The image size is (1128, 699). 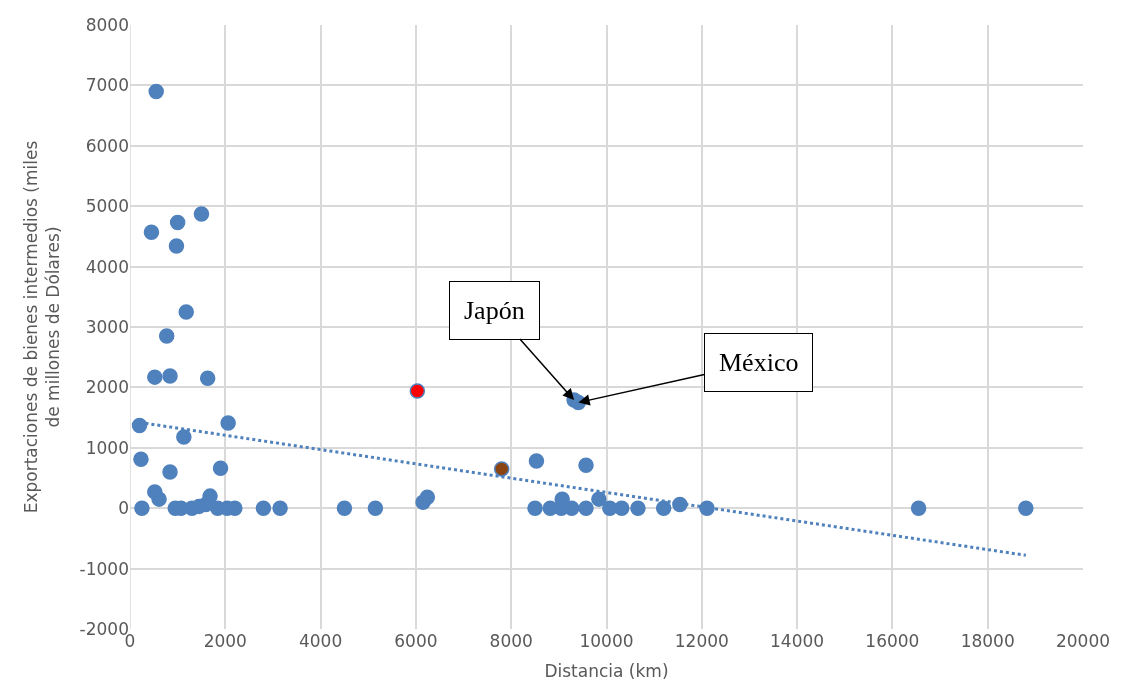 What do you see at coordinates (494, 310) in the screenshot?
I see `annotation: Japón` at bounding box center [494, 310].